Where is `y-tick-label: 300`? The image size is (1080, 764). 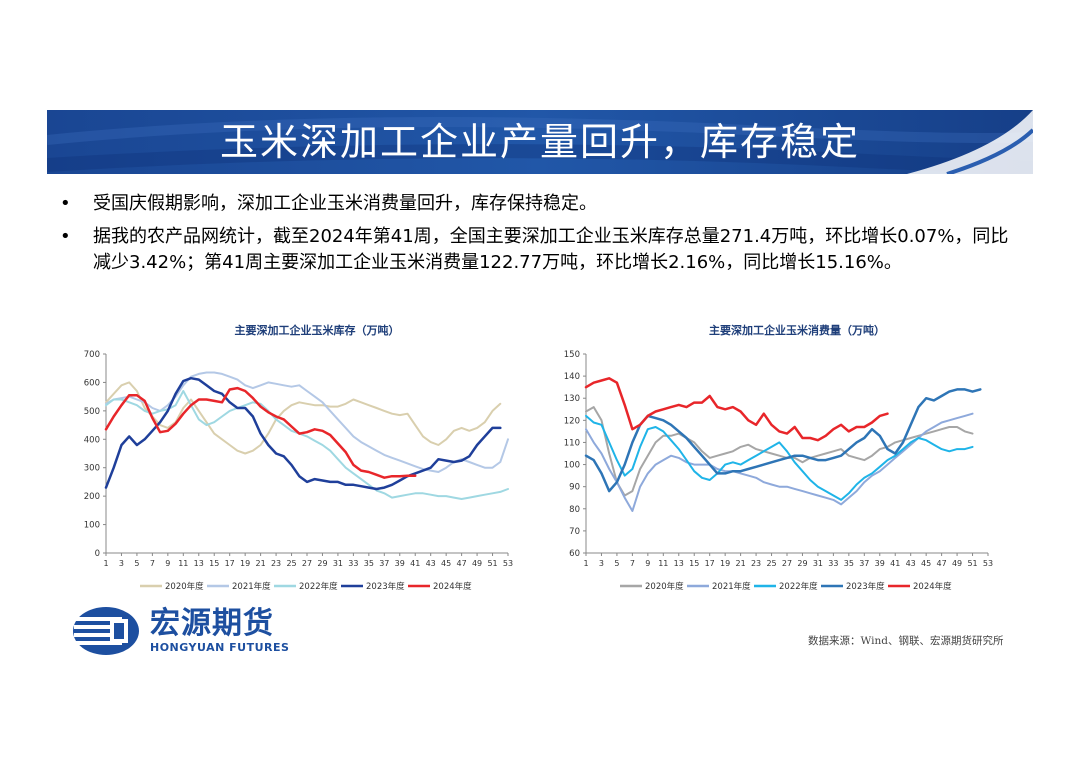 y-tick-label: 300 is located at coordinates (92, 469).